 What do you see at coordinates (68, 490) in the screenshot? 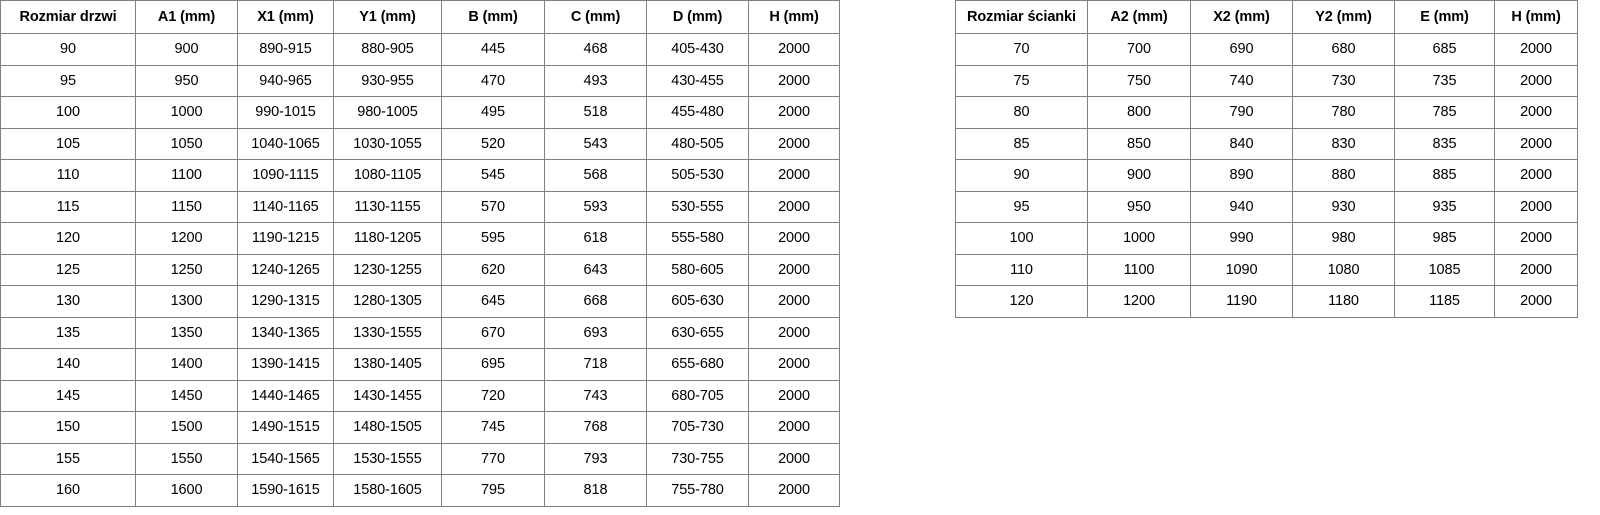
I see `table-cell: 160` at bounding box center [68, 490].